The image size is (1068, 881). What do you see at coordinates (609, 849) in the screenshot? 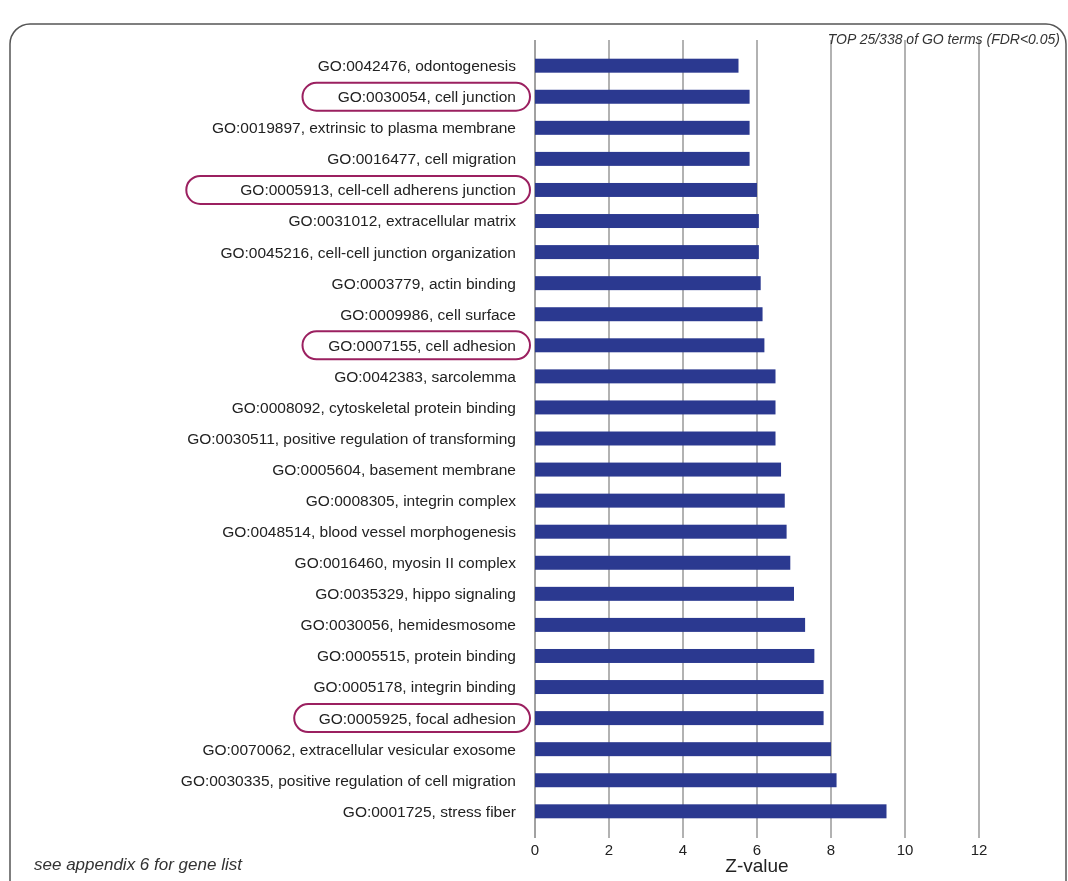
I see `x-tick-label: 2` at bounding box center [609, 849].